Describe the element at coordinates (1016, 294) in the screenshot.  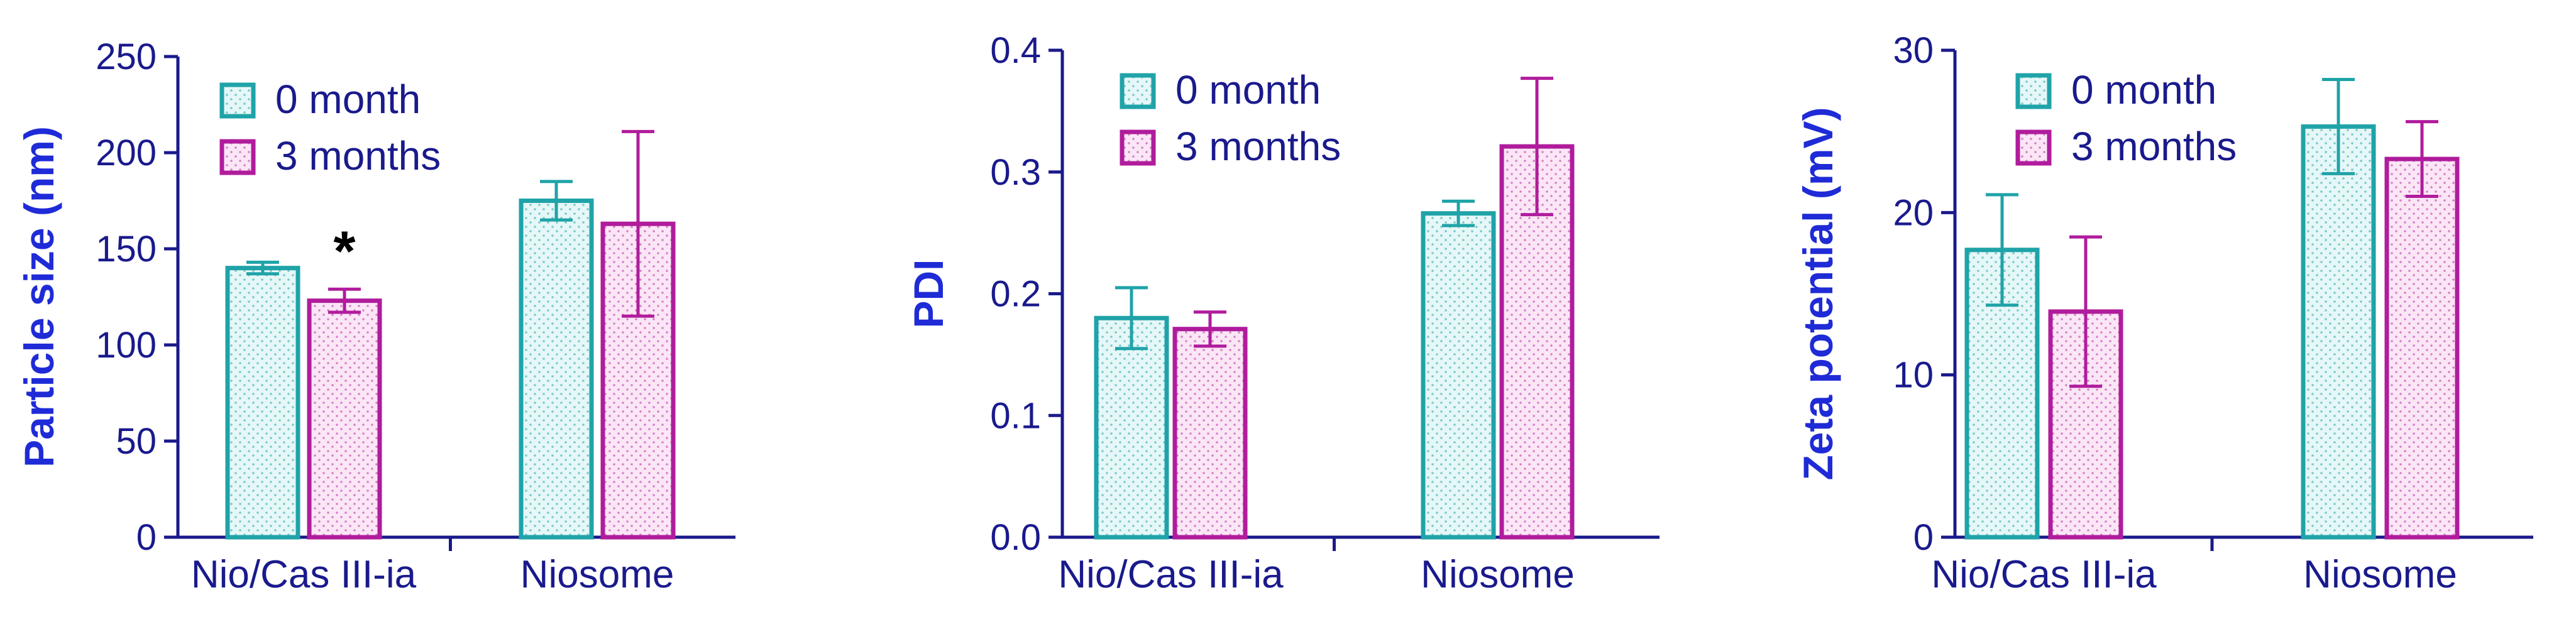
I see `y-tick-label: 0.2` at that location.